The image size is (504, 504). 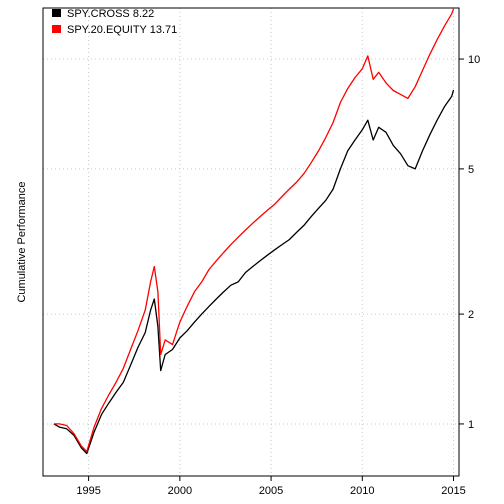 I want to click on y-axis-title: Cumulative Performance, so click(x=22, y=241).